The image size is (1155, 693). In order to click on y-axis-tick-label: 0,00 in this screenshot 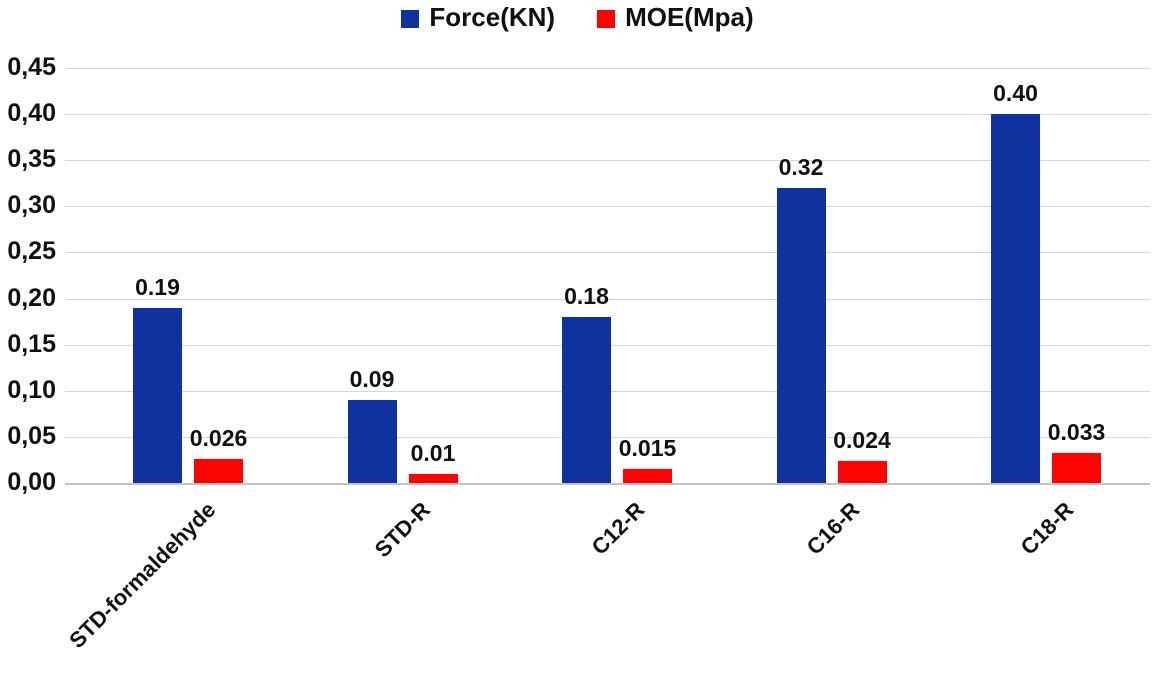, I will do `click(31, 482)`.